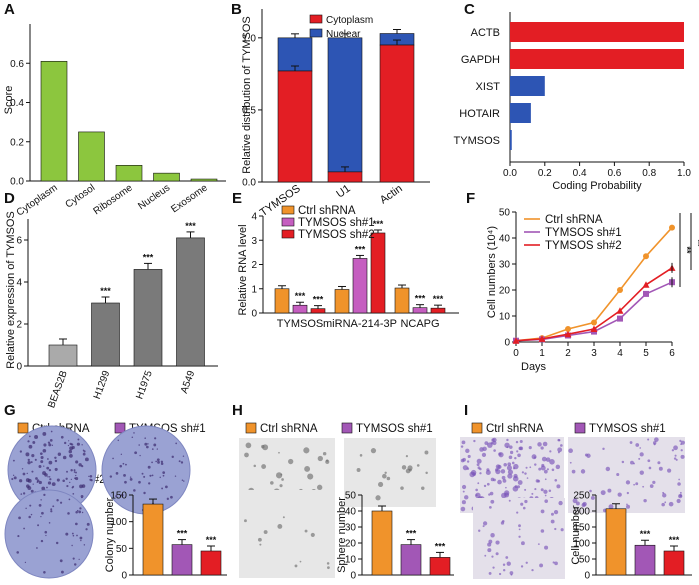 This screenshot has height=585, width=699. What do you see at coordinates (597, 186) in the screenshot?
I see `x-axis-label-C: Coding Probability` at bounding box center [597, 186].